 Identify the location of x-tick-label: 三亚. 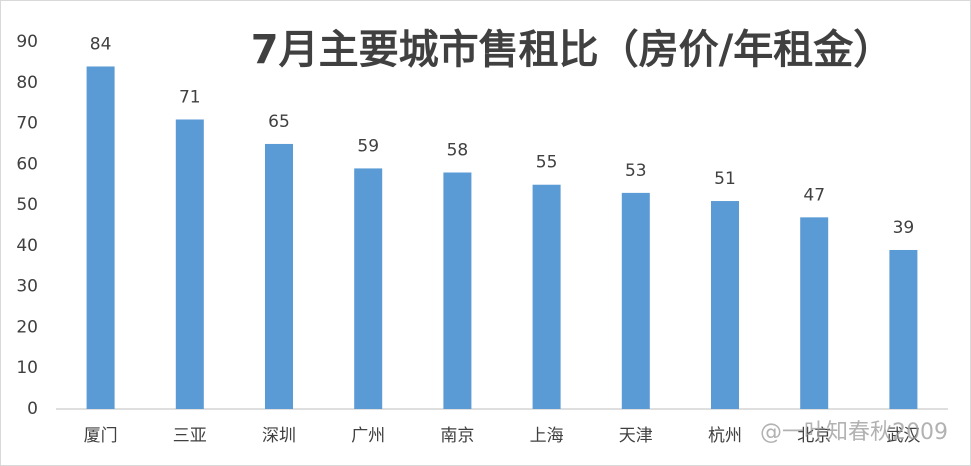
(190, 436).